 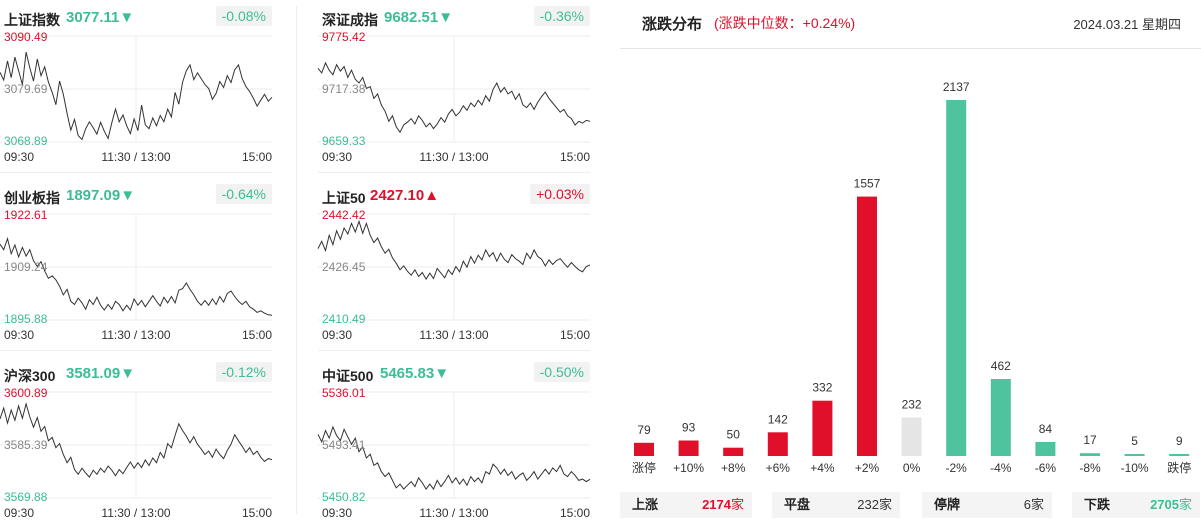 I want to click on summary-count: 2174, so click(x=716, y=504).